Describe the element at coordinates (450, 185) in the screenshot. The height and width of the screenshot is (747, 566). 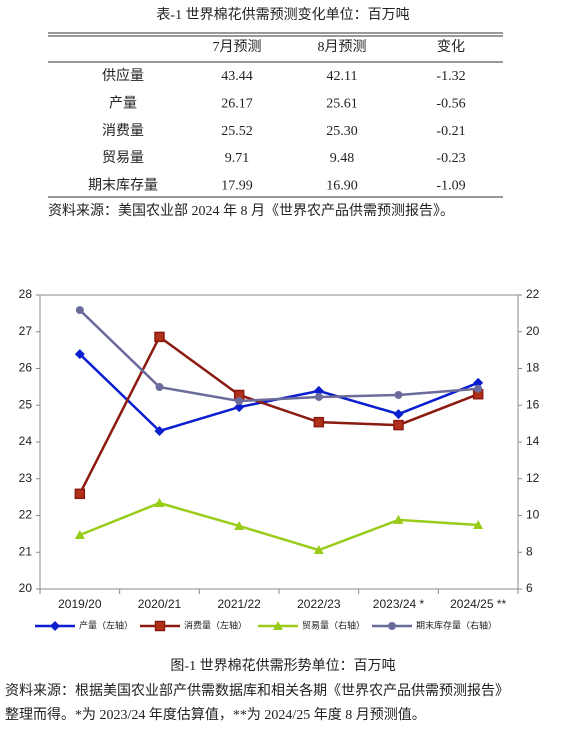
I see `table-cell: -1.09` at that location.